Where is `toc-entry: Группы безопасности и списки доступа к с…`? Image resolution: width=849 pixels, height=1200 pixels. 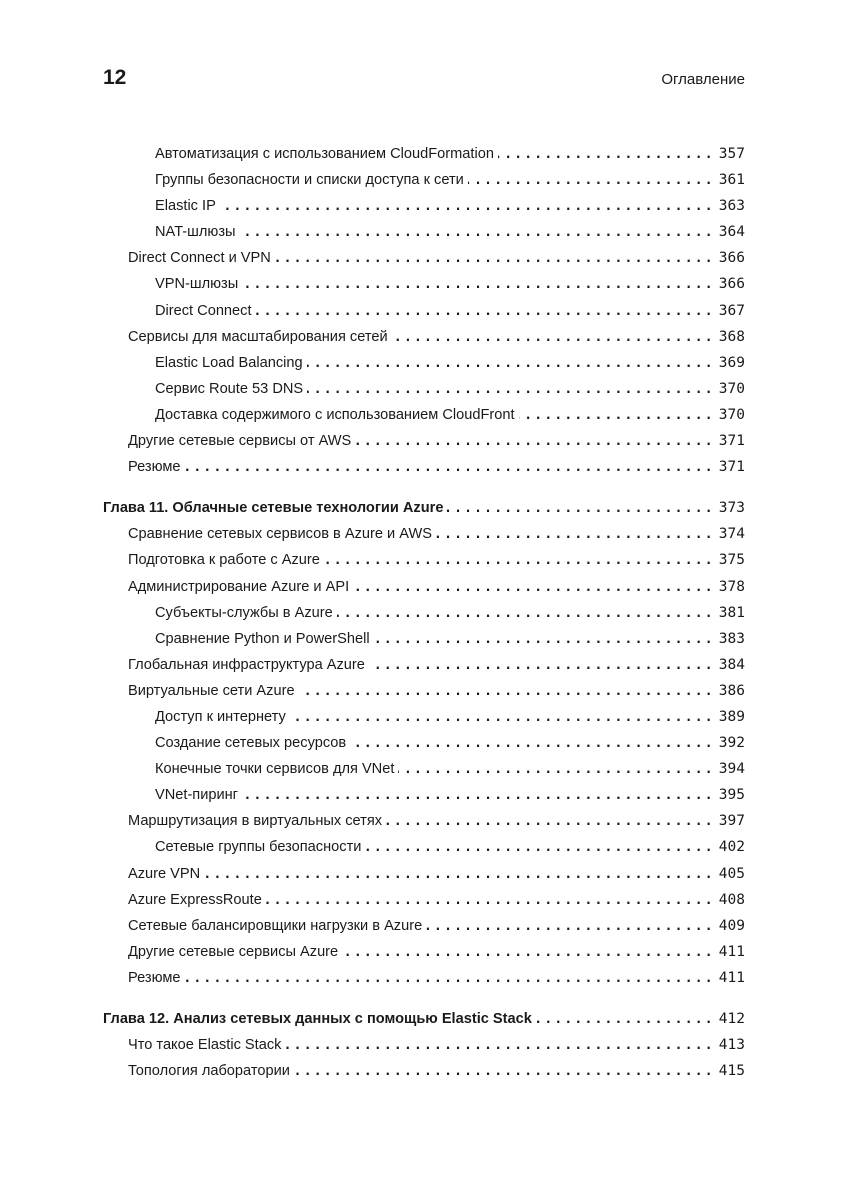 toc-entry: Группы безопасности и списки доступа к с… is located at coordinates (424, 180).